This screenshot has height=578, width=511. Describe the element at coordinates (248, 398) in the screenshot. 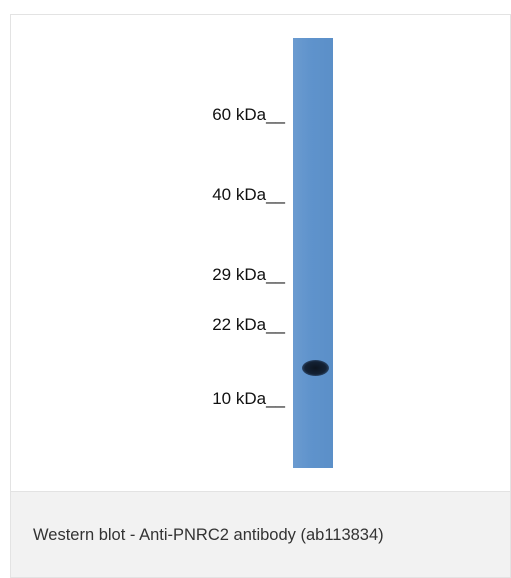

I see `marker-10-kda: 10 kDa__` at that location.